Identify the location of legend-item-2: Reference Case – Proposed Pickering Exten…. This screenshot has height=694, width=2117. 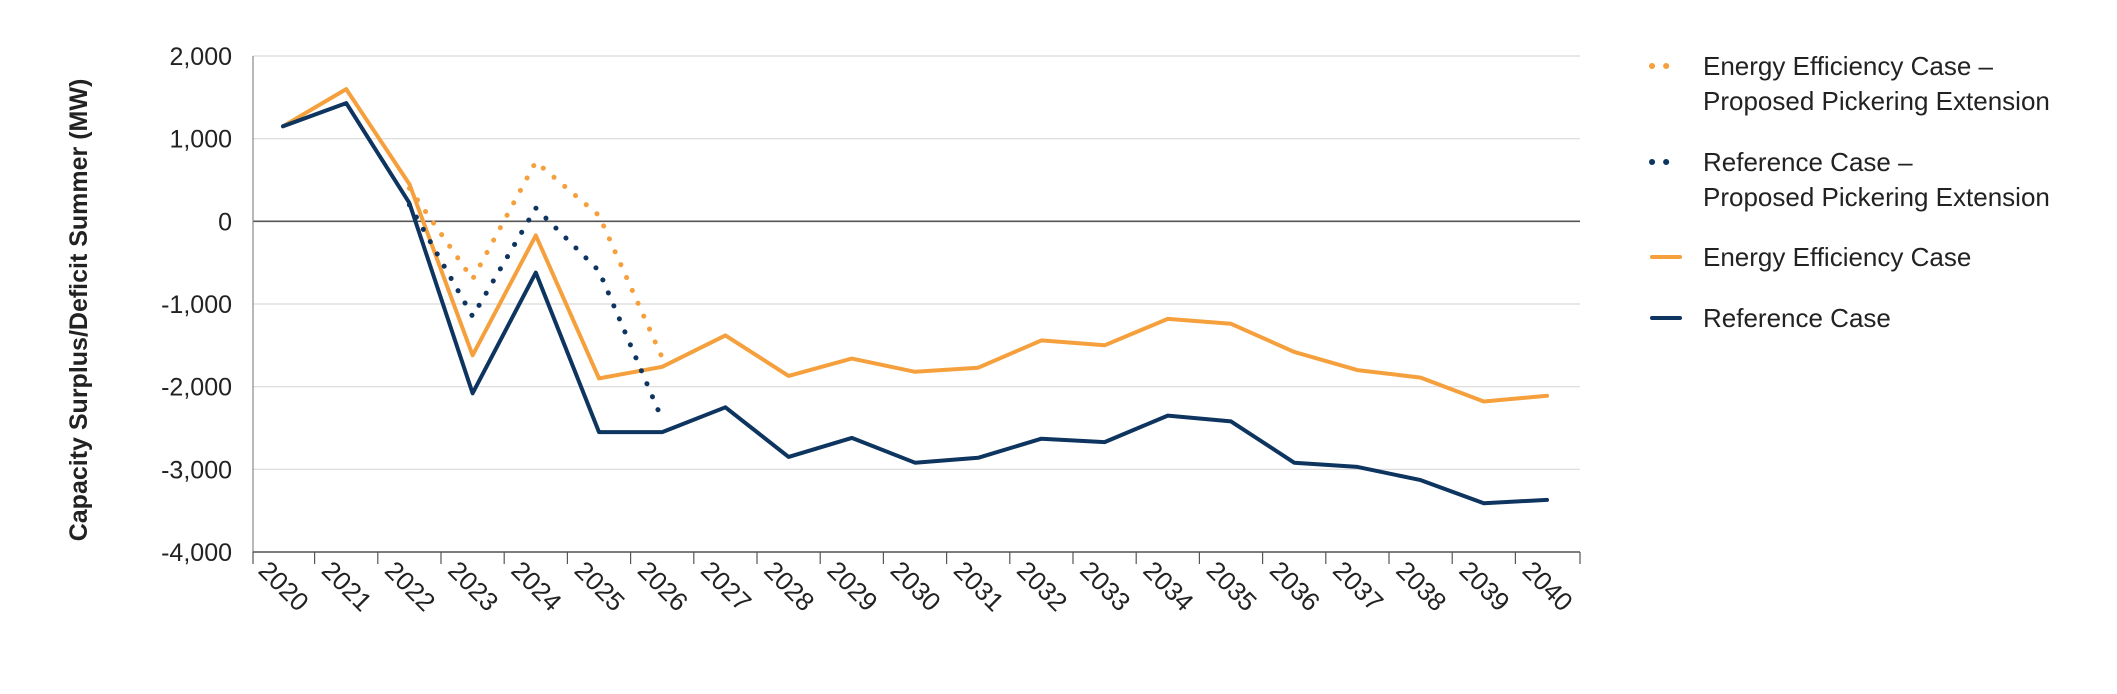
(1849, 179).